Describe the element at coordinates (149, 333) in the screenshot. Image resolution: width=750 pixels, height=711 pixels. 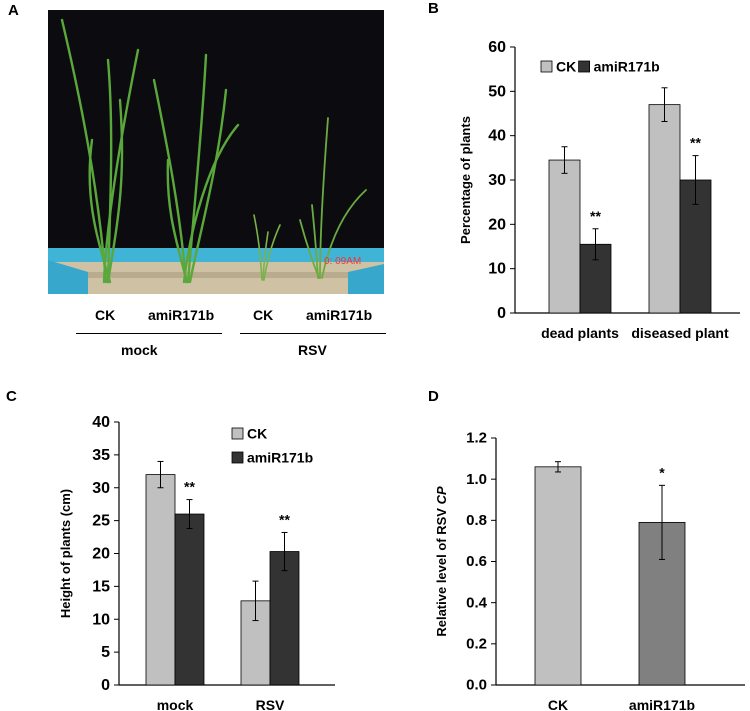
I see `mock-group-rule` at that location.